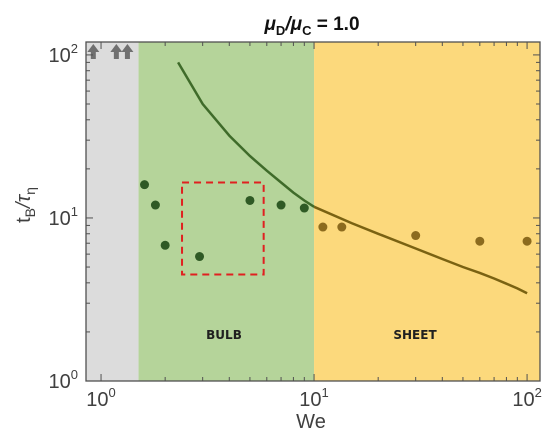 Image resolution: width=550 pixels, height=437 pixels. What do you see at coordinates (25, 205) in the screenshot?
I see `y-axis-label: tB/τη` at bounding box center [25, 205].